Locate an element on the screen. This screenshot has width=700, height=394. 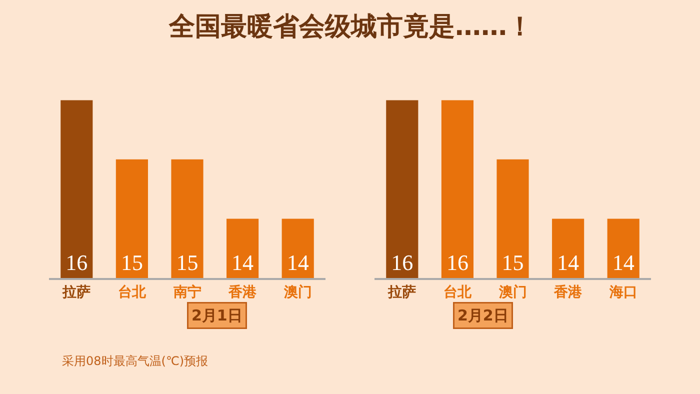
x-tick-label: 南宁 is located at coordinates (187, 292).